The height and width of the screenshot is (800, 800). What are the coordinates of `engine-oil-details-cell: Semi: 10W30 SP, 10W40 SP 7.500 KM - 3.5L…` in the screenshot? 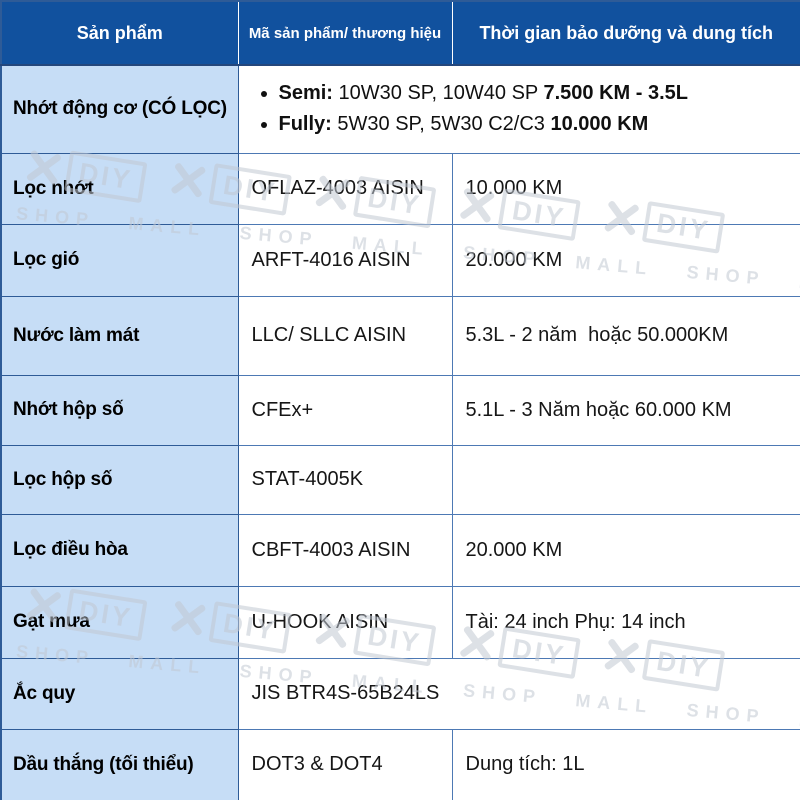 It's located at (518, 109).